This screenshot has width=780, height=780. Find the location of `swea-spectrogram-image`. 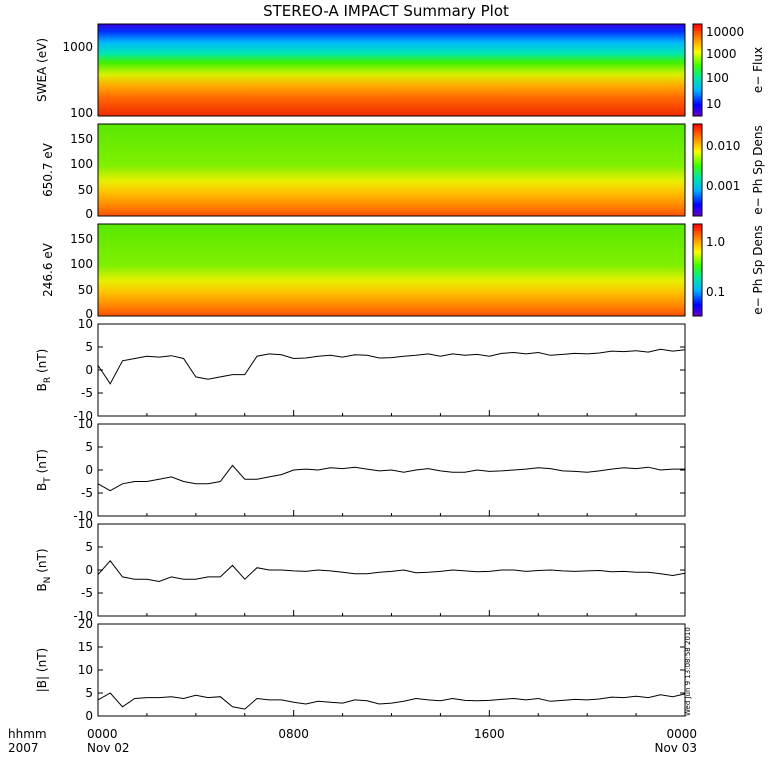

swea-spectrogram-image is located at coordinates (391, 70).